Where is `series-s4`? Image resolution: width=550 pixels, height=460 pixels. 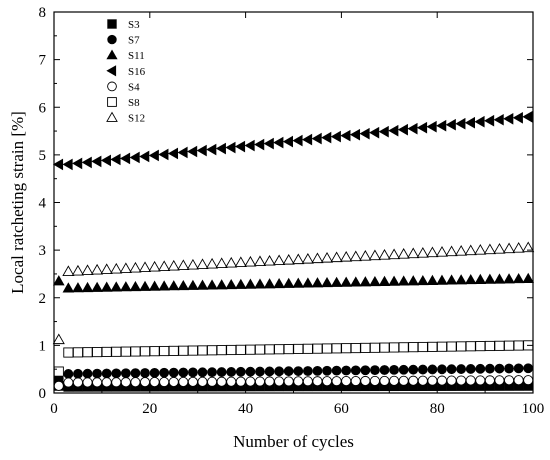
series-s4 is located at coordinates (293, 383).